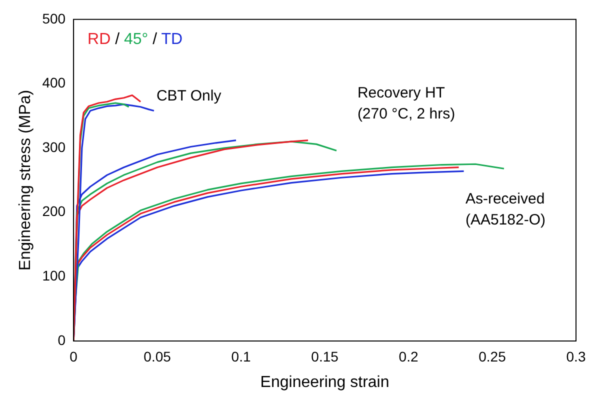  I want to click on y-tick-label: 100, so click(54, 276).